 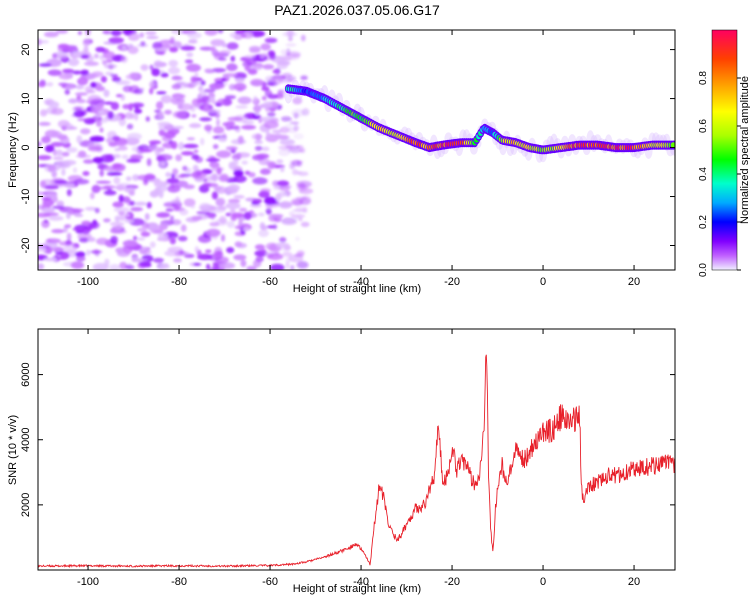 What do you see at coordinates (361, 282) in the screenshot?
I see `x-tick-label: -40` at bounding box center [361, 282].